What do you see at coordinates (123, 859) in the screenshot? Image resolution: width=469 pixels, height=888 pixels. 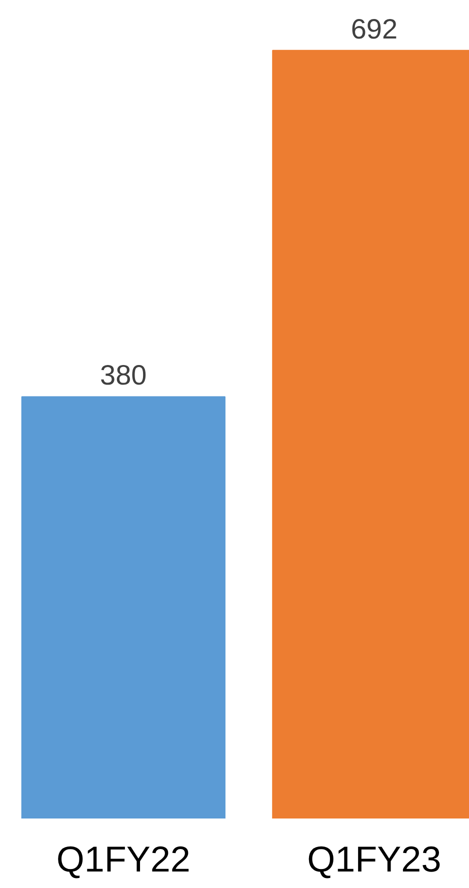 I see `x-tick-label: Q1FY22` at bounding box center [123, 859].